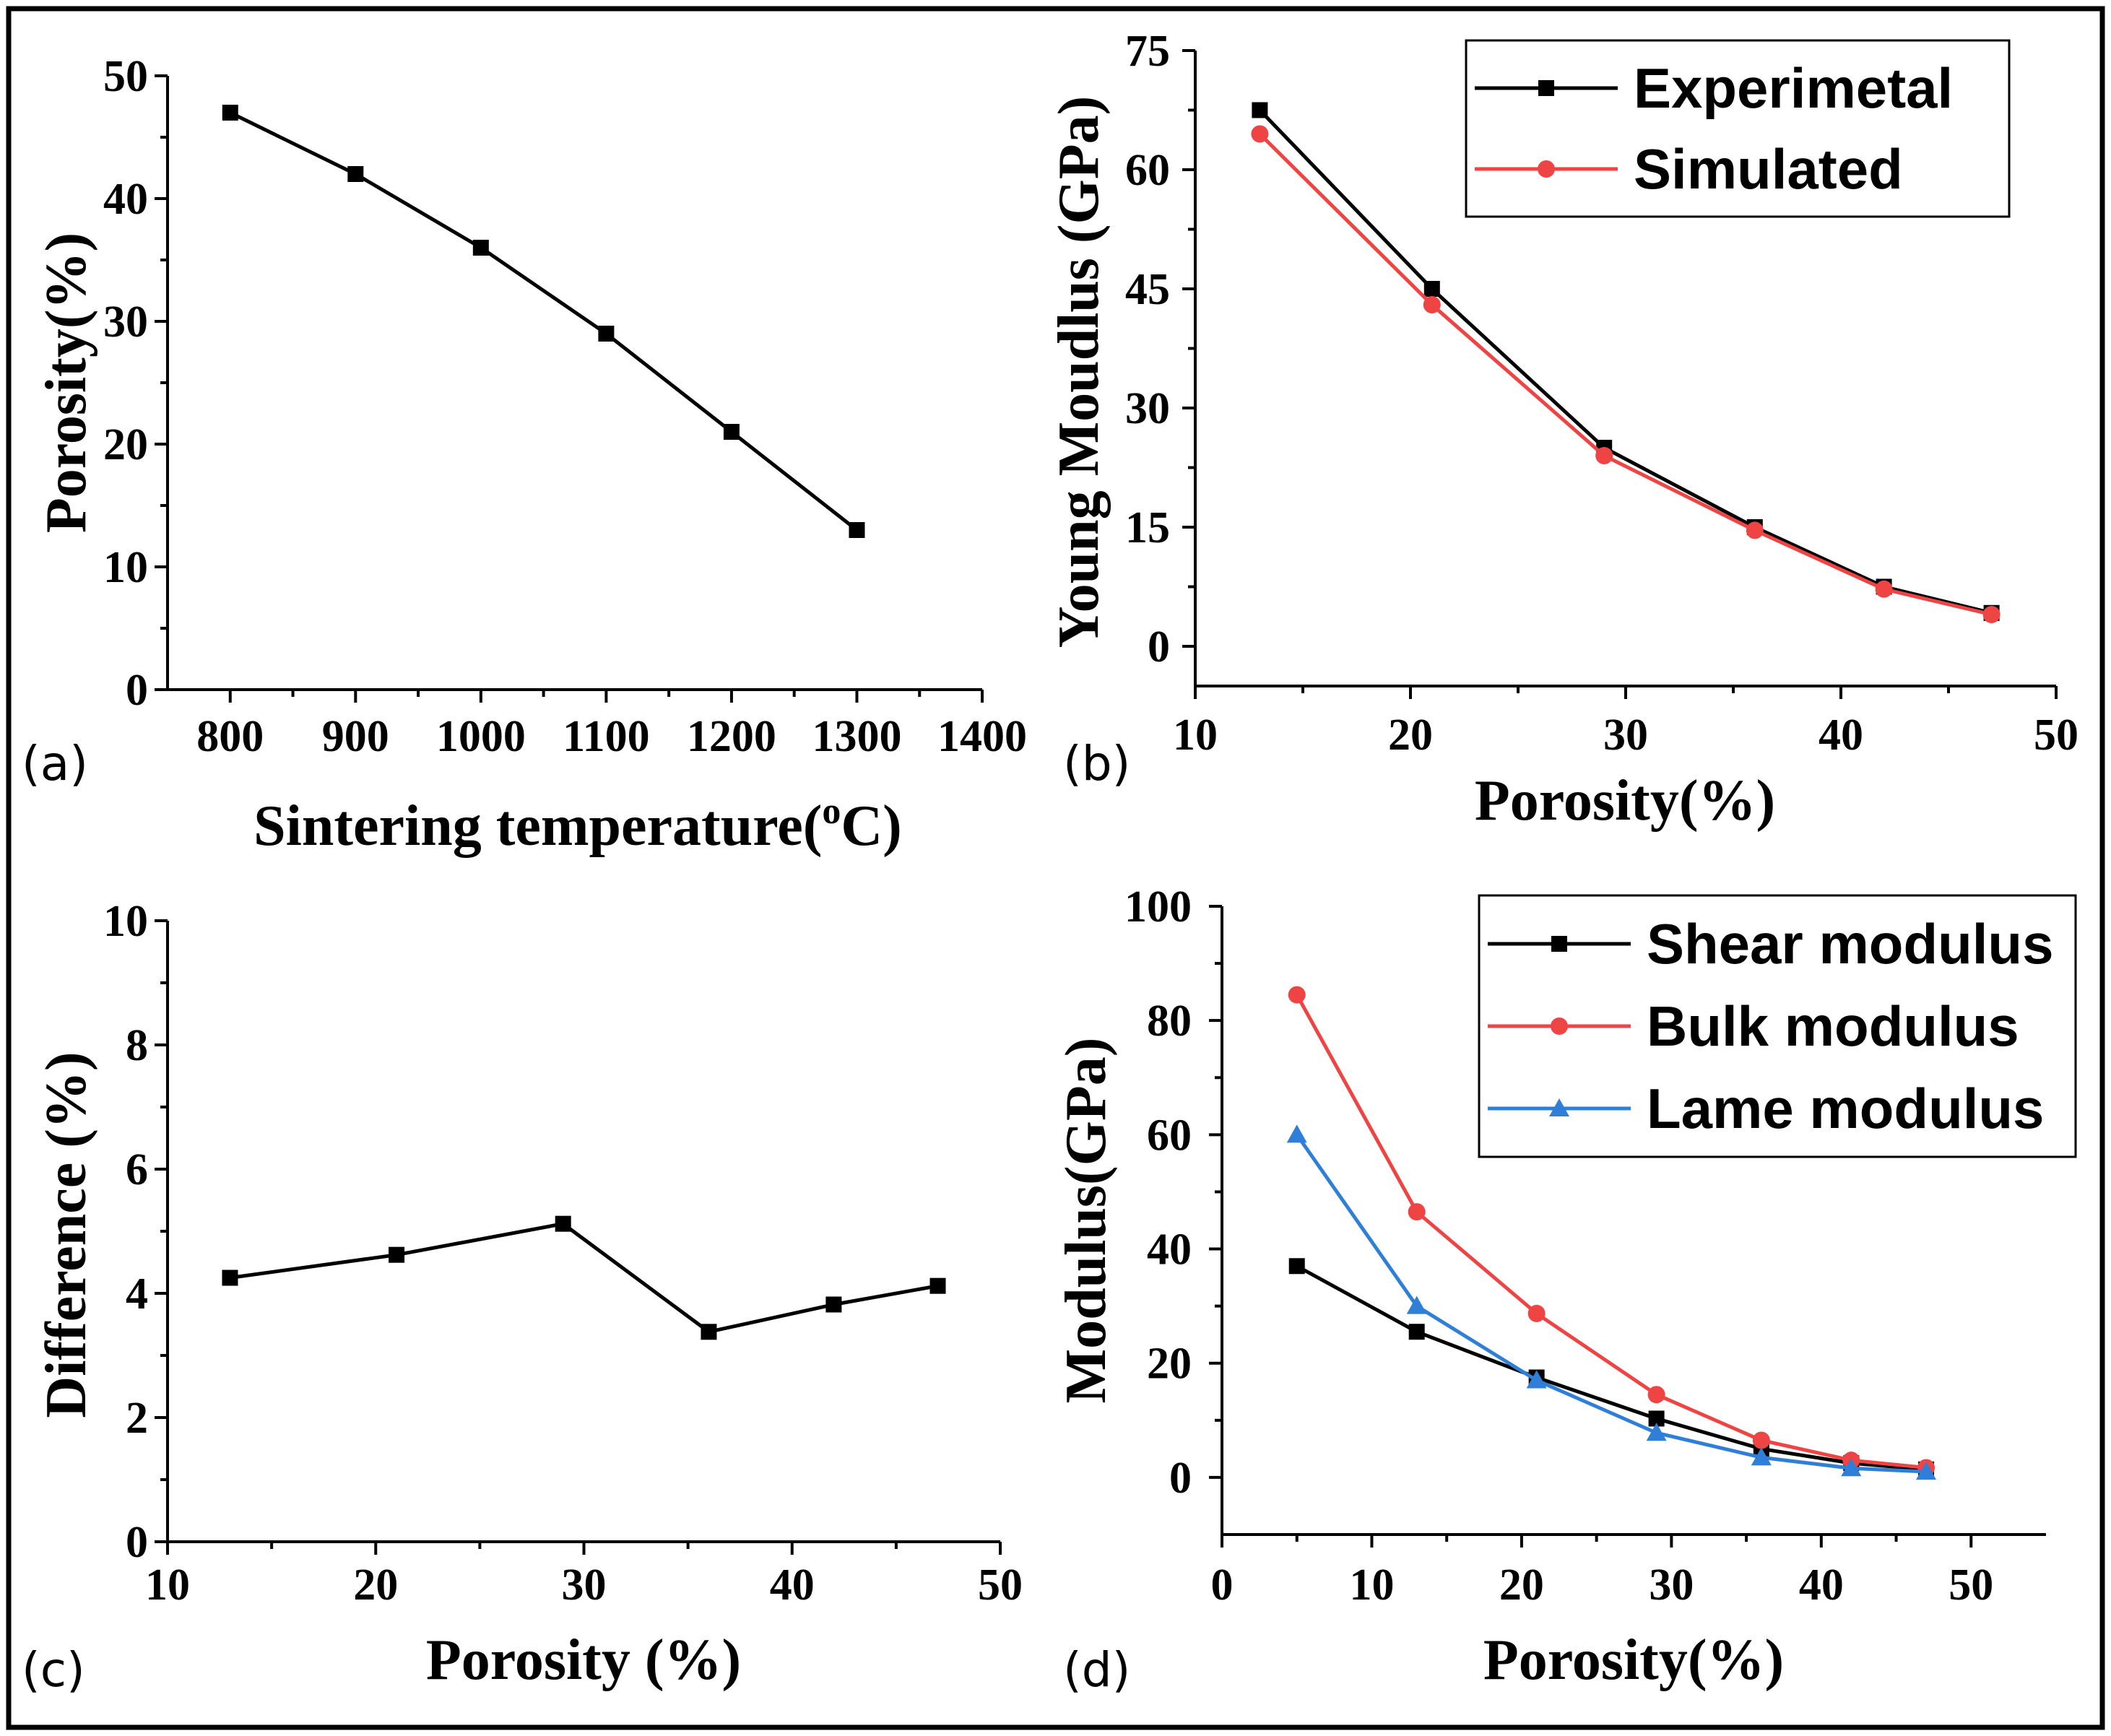  What do you see at coordinates (1971, 1585) in the screenshot?
I see `x-tick-label-d: 50` at bounding box center [1971, 1585].